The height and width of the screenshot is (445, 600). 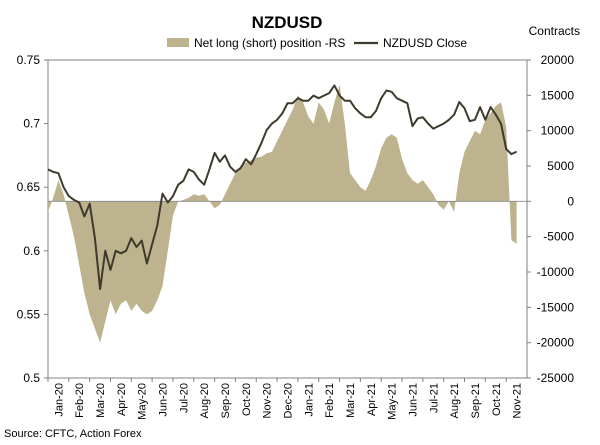 What do you see at coordinates (556, 307) in the screenshot?
I see `y-right-tick-label: -15000` at bounding box center [556, 307].